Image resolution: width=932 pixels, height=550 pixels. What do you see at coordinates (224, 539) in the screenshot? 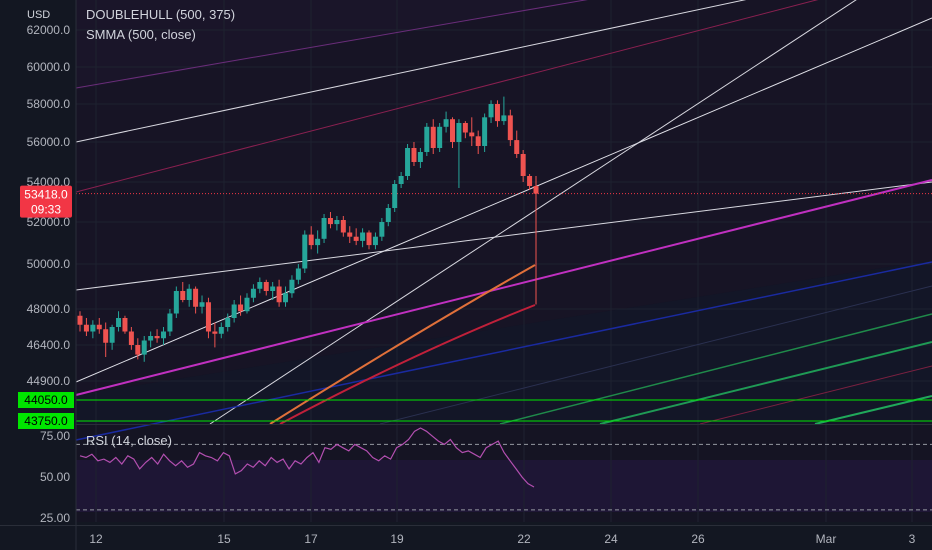
I see `time-tick-label: 15` at bounding box center [224, 539].